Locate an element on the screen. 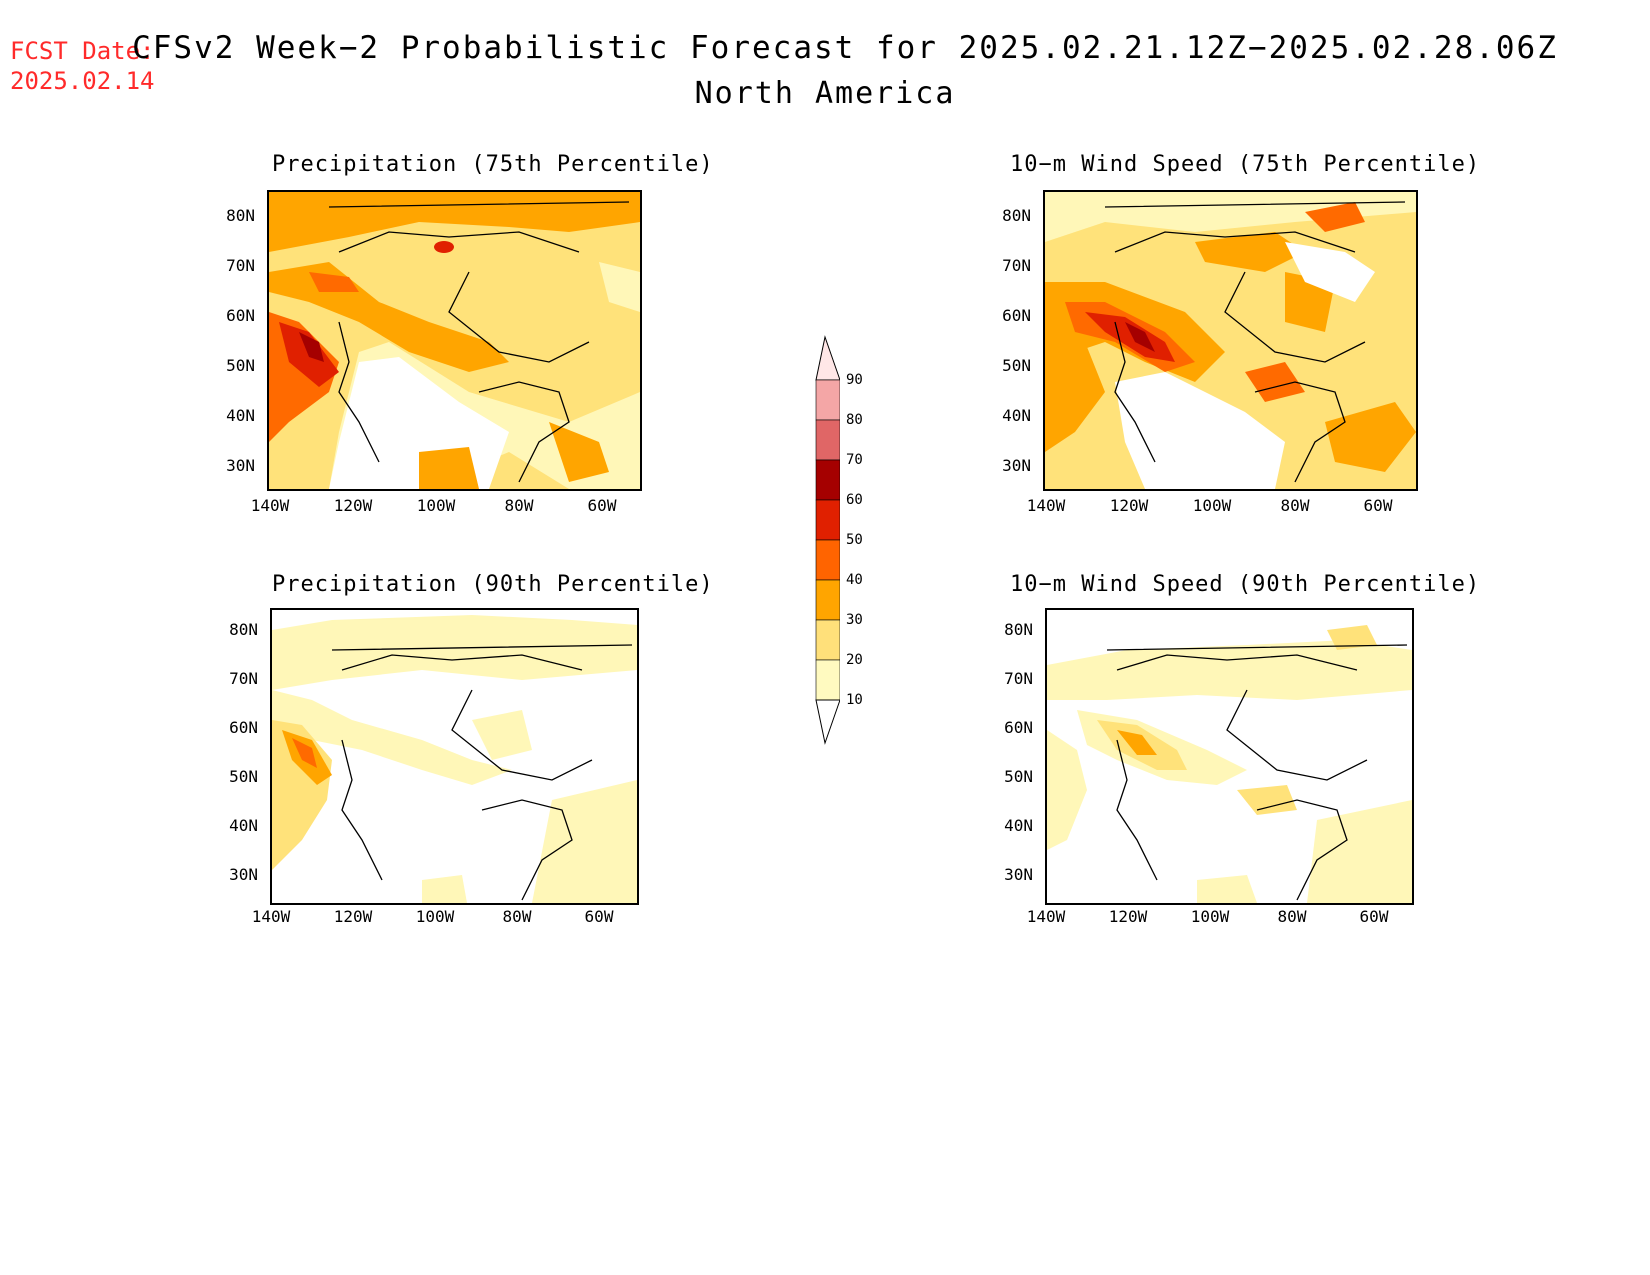  colorbar: 90 80 70 60 50 40 30 20 10 is located at coordinates (850, 540).